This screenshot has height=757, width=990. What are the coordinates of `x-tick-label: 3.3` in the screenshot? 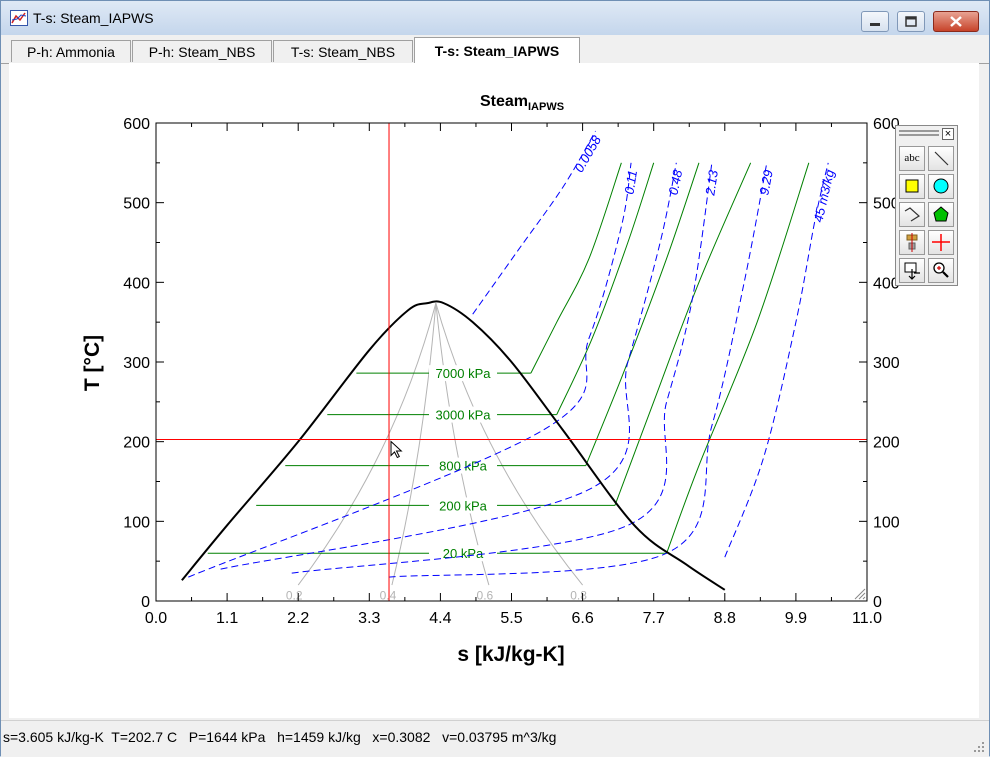 It's located at (369, 618).